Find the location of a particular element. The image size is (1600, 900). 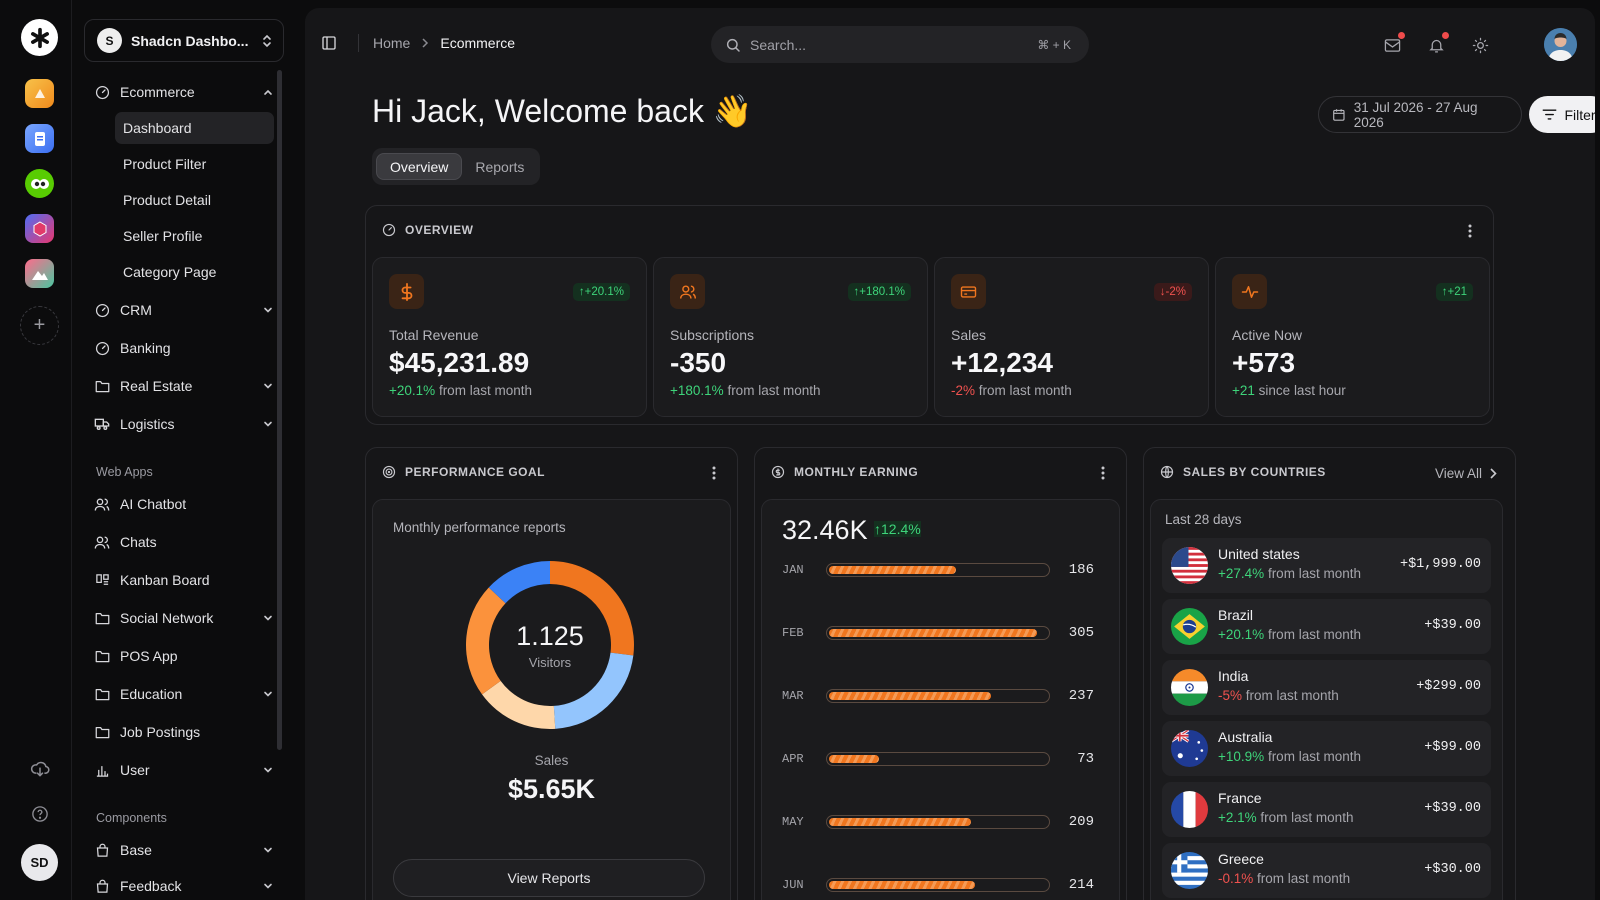

country-name: France is located at coordinates (1240, 798).